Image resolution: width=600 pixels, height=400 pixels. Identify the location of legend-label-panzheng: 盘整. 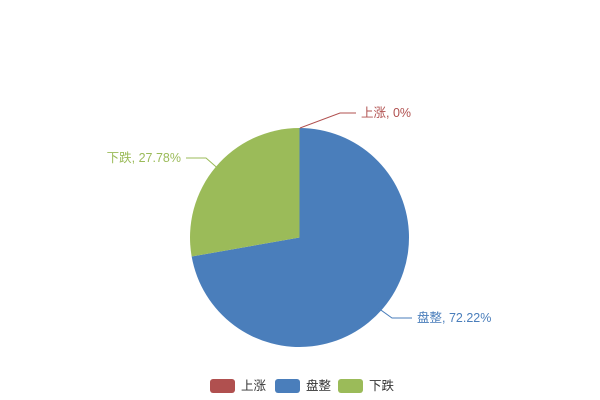
(319, 385).